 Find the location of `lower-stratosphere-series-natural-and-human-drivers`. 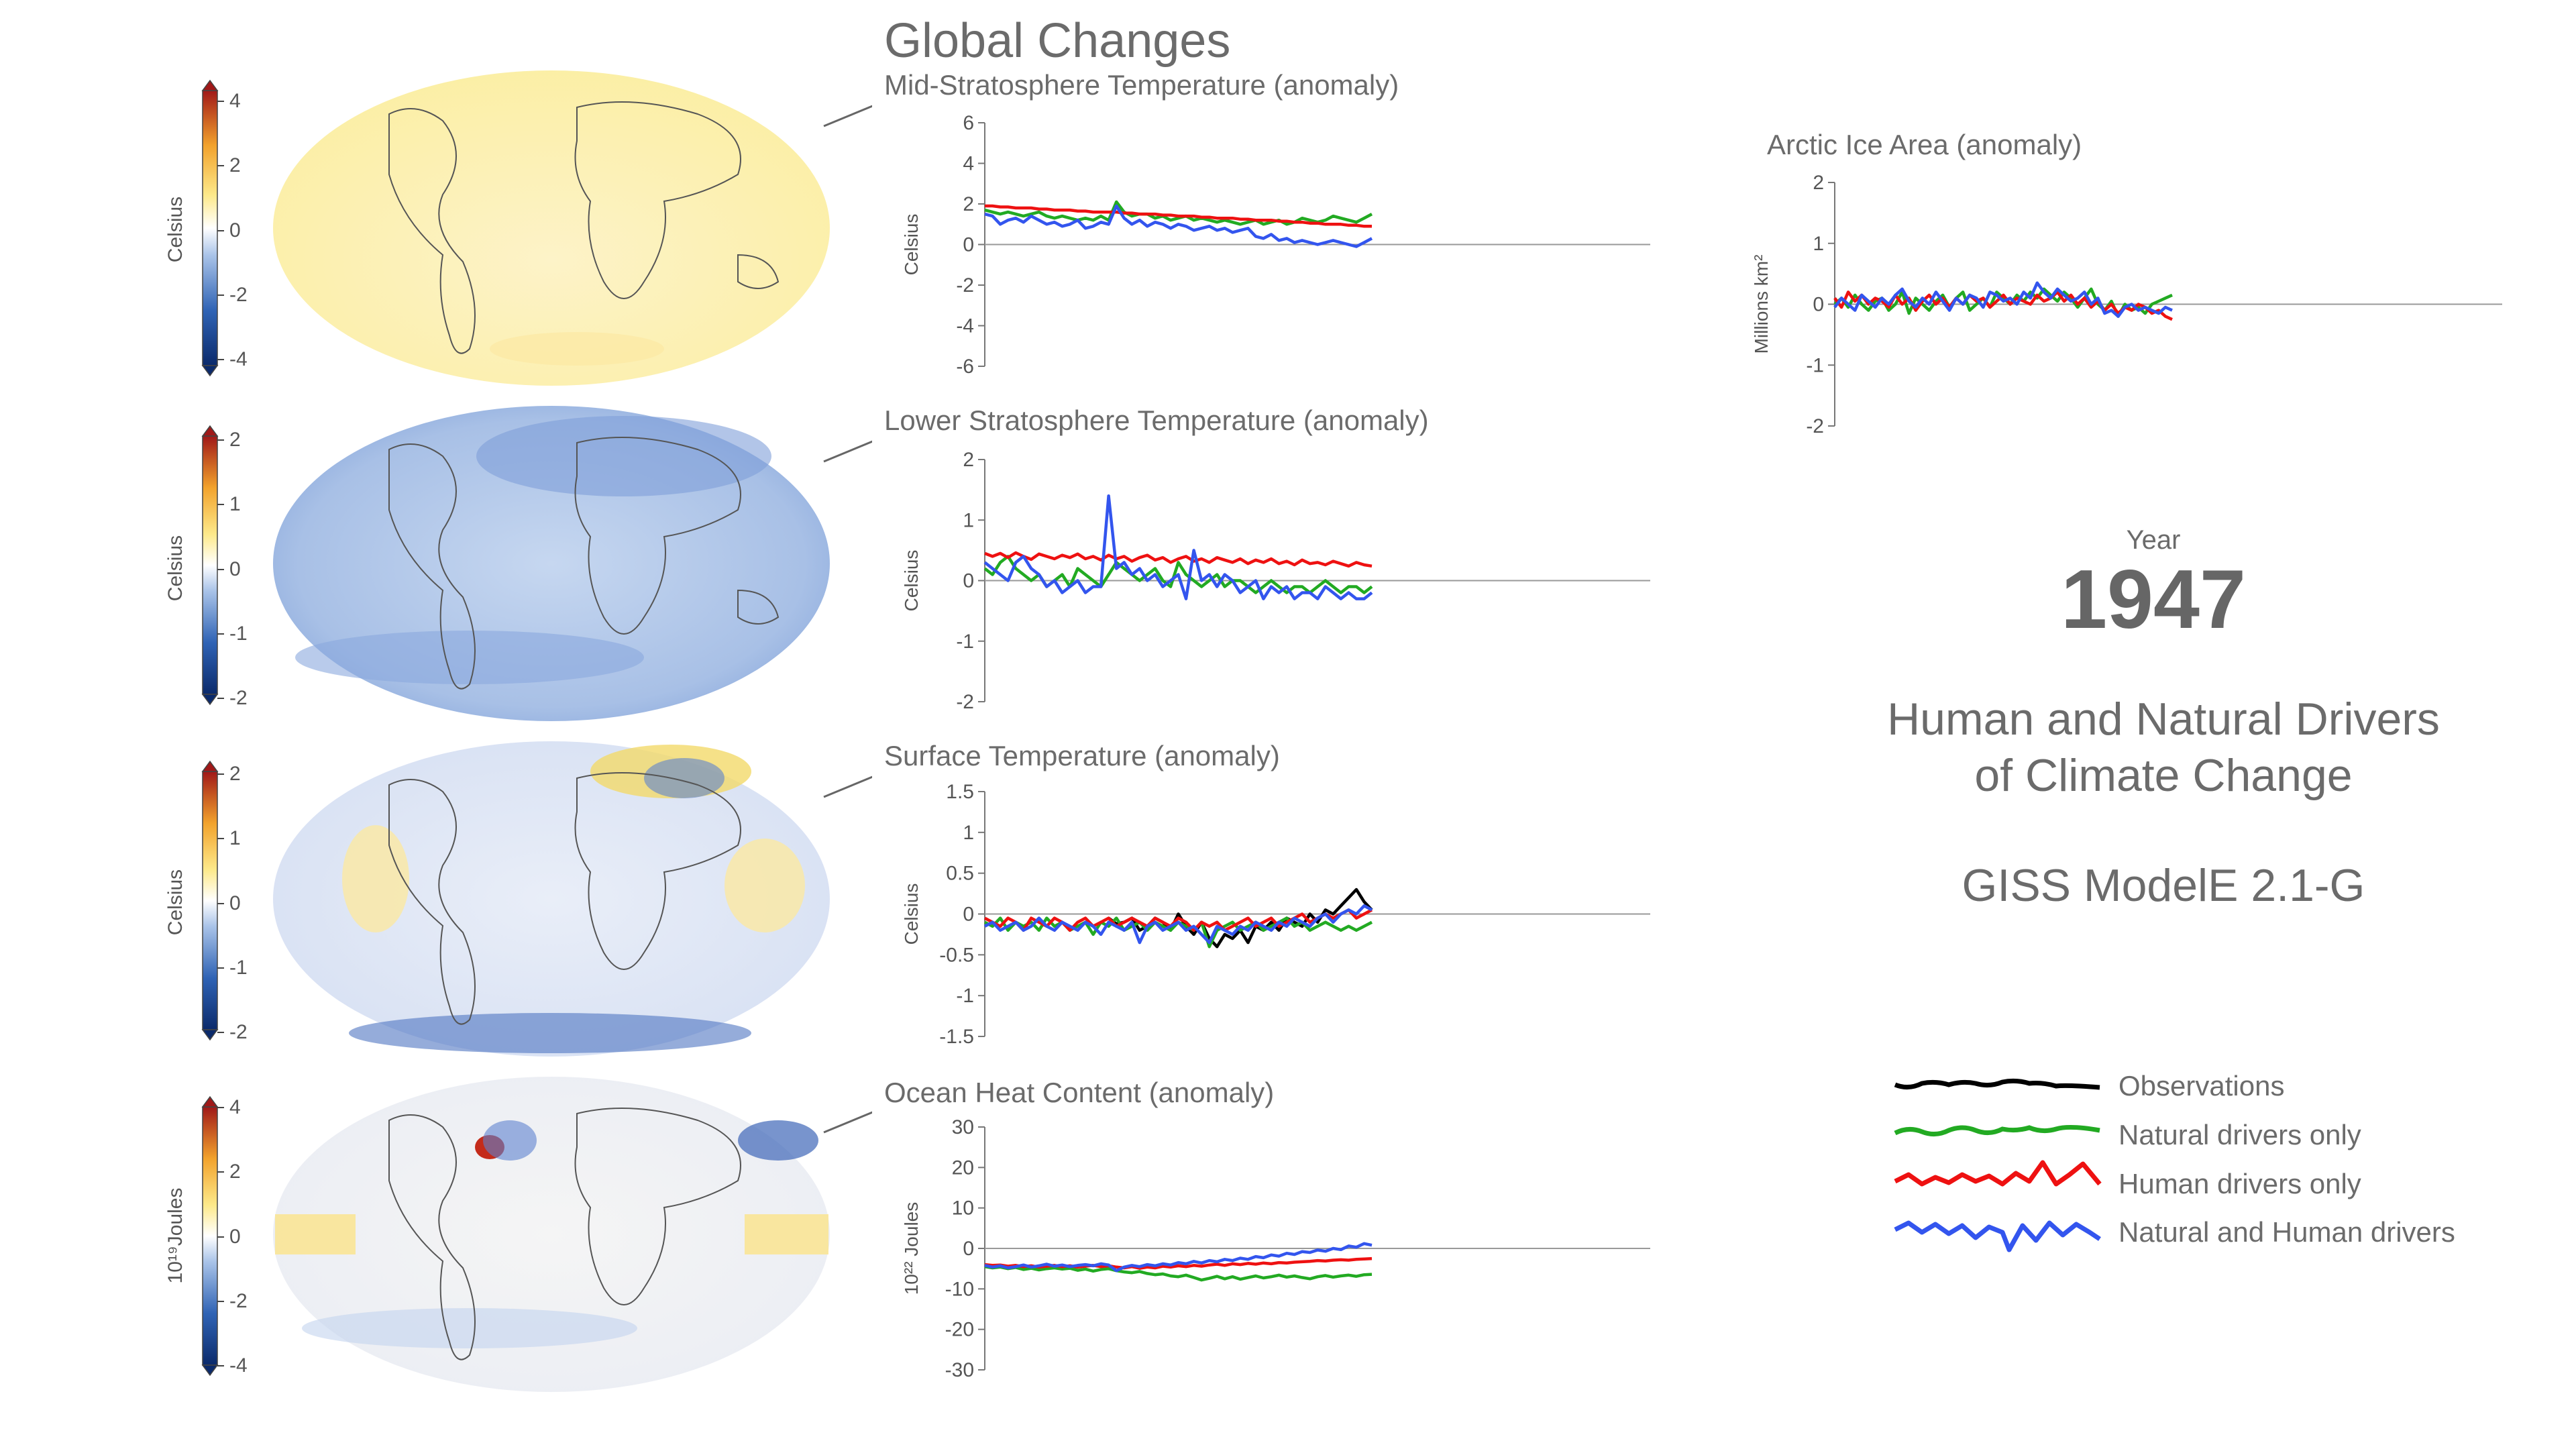

lower-stratosphere-series-natural-and-human-drivers is located at coordinates (1178, 547).